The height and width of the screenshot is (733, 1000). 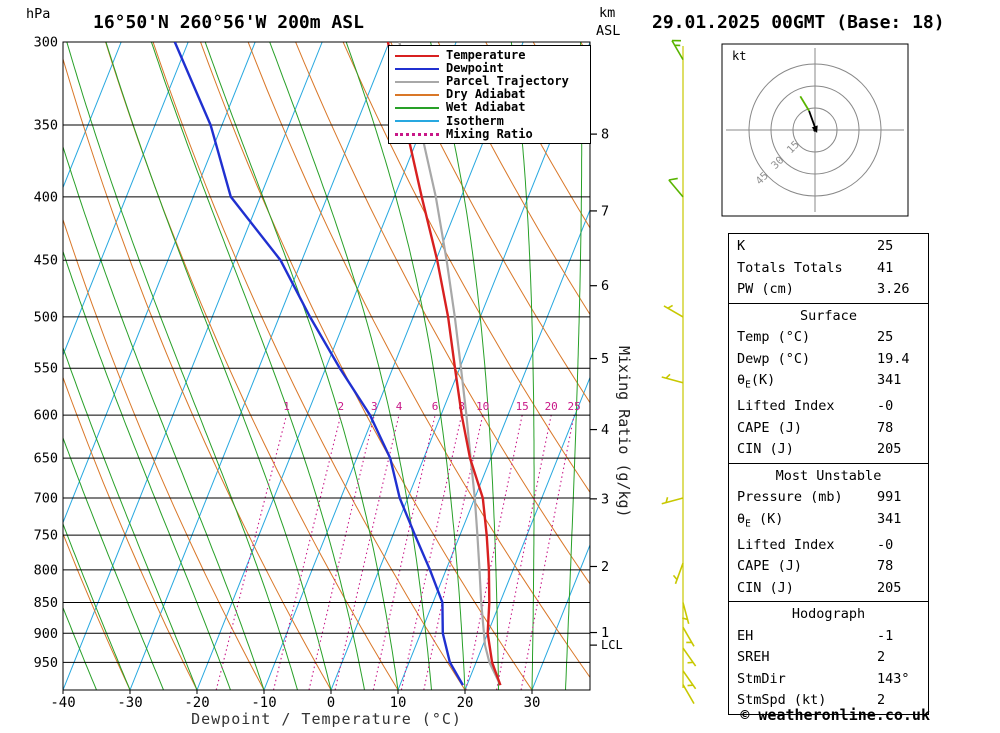 I want to click on pressure-tick-label: 600, so click(x=46, y=416).